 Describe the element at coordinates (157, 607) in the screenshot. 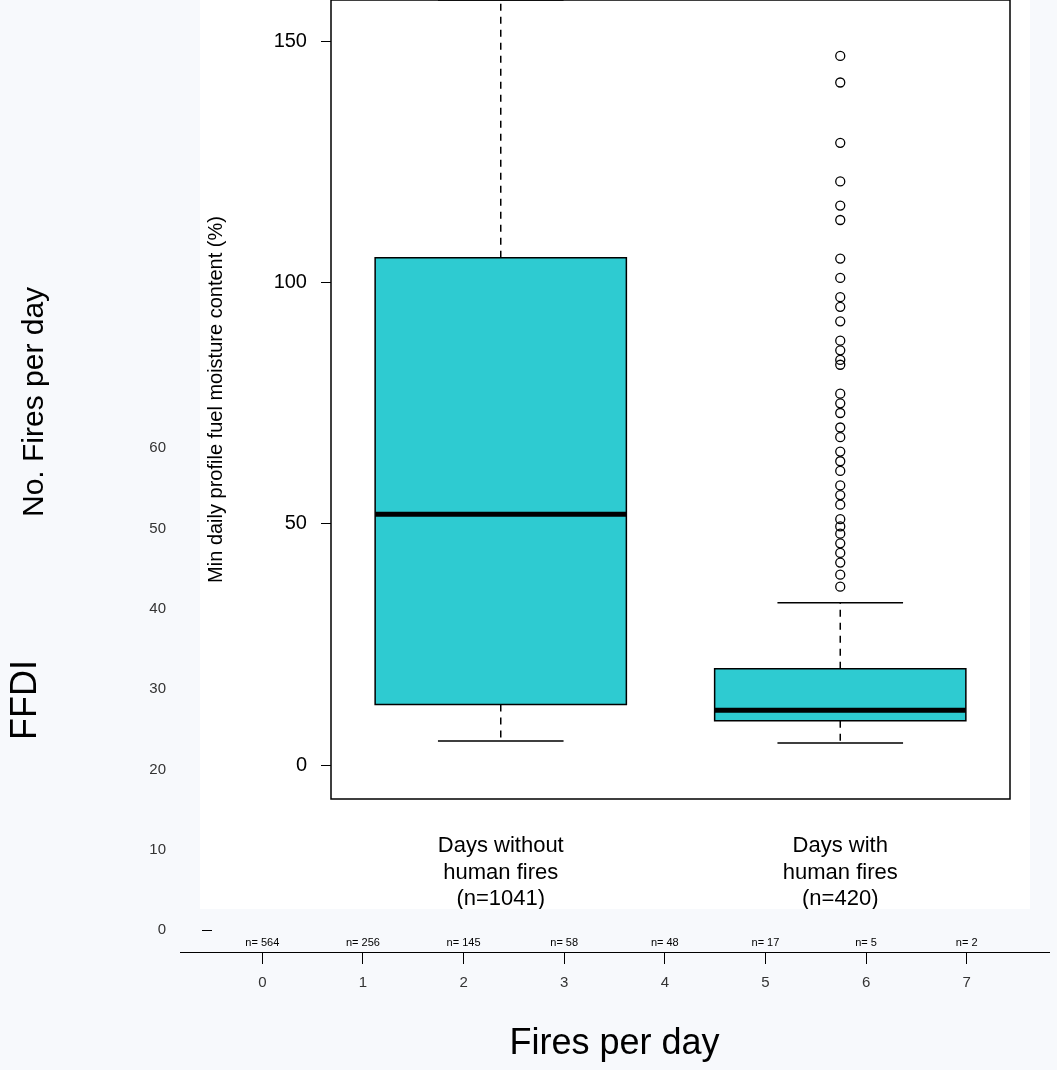

I see `y-tick-label: 40` at that location.